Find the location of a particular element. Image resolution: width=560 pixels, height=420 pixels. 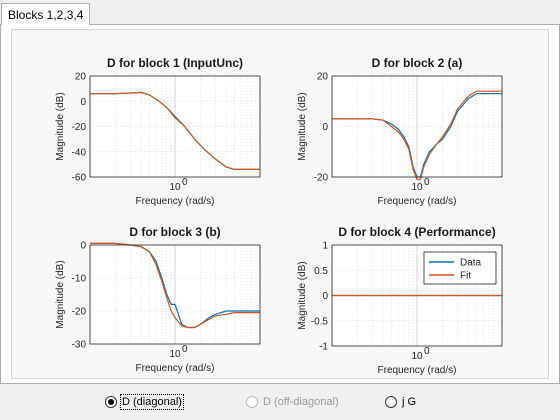

plot-title: D for block 1 (InputUnc) is located at coordinates (175, 63).